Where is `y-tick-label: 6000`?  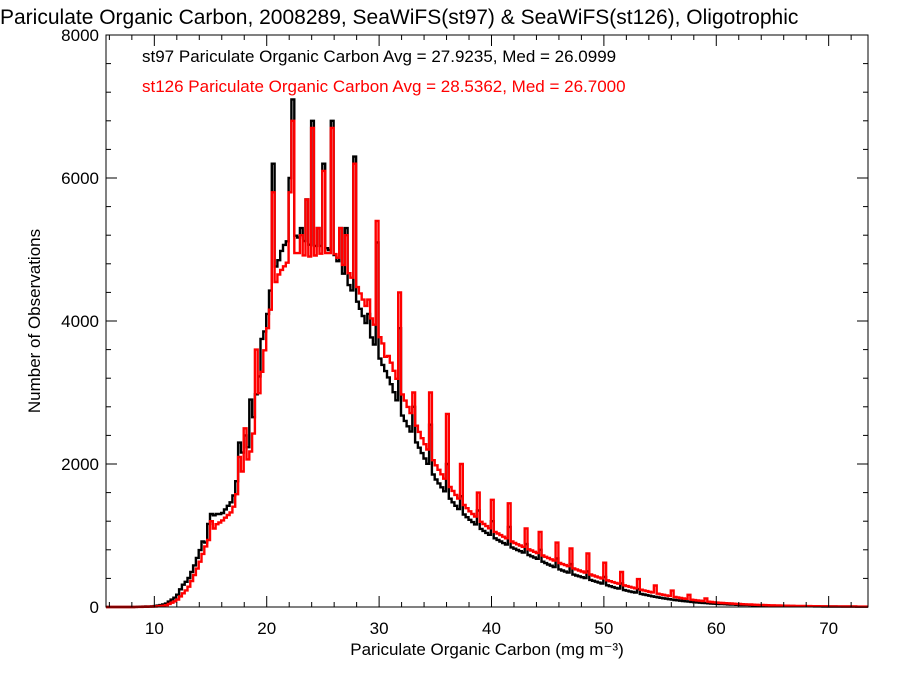
y-tick-label: 6000 is located at coordinates (80, 178).